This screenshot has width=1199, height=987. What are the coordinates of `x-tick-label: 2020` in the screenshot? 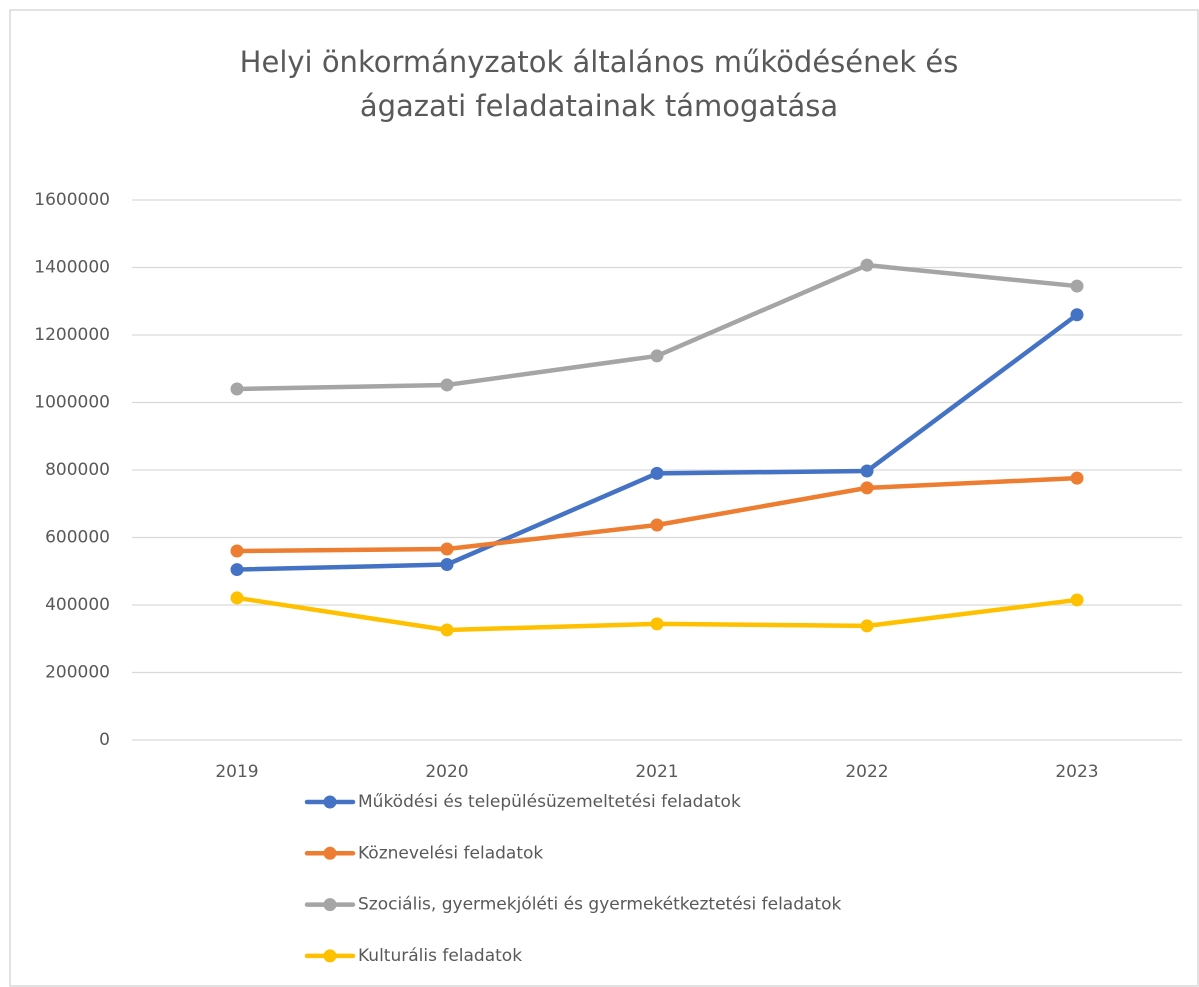 It's located at (446, 772).